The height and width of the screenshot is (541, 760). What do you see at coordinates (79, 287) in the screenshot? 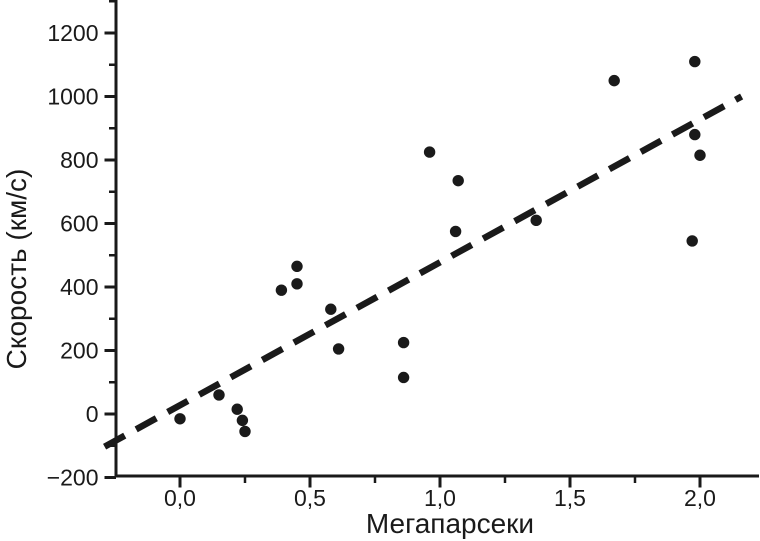
I see `y-tick-label: 400` at bounding box center [79, 287].